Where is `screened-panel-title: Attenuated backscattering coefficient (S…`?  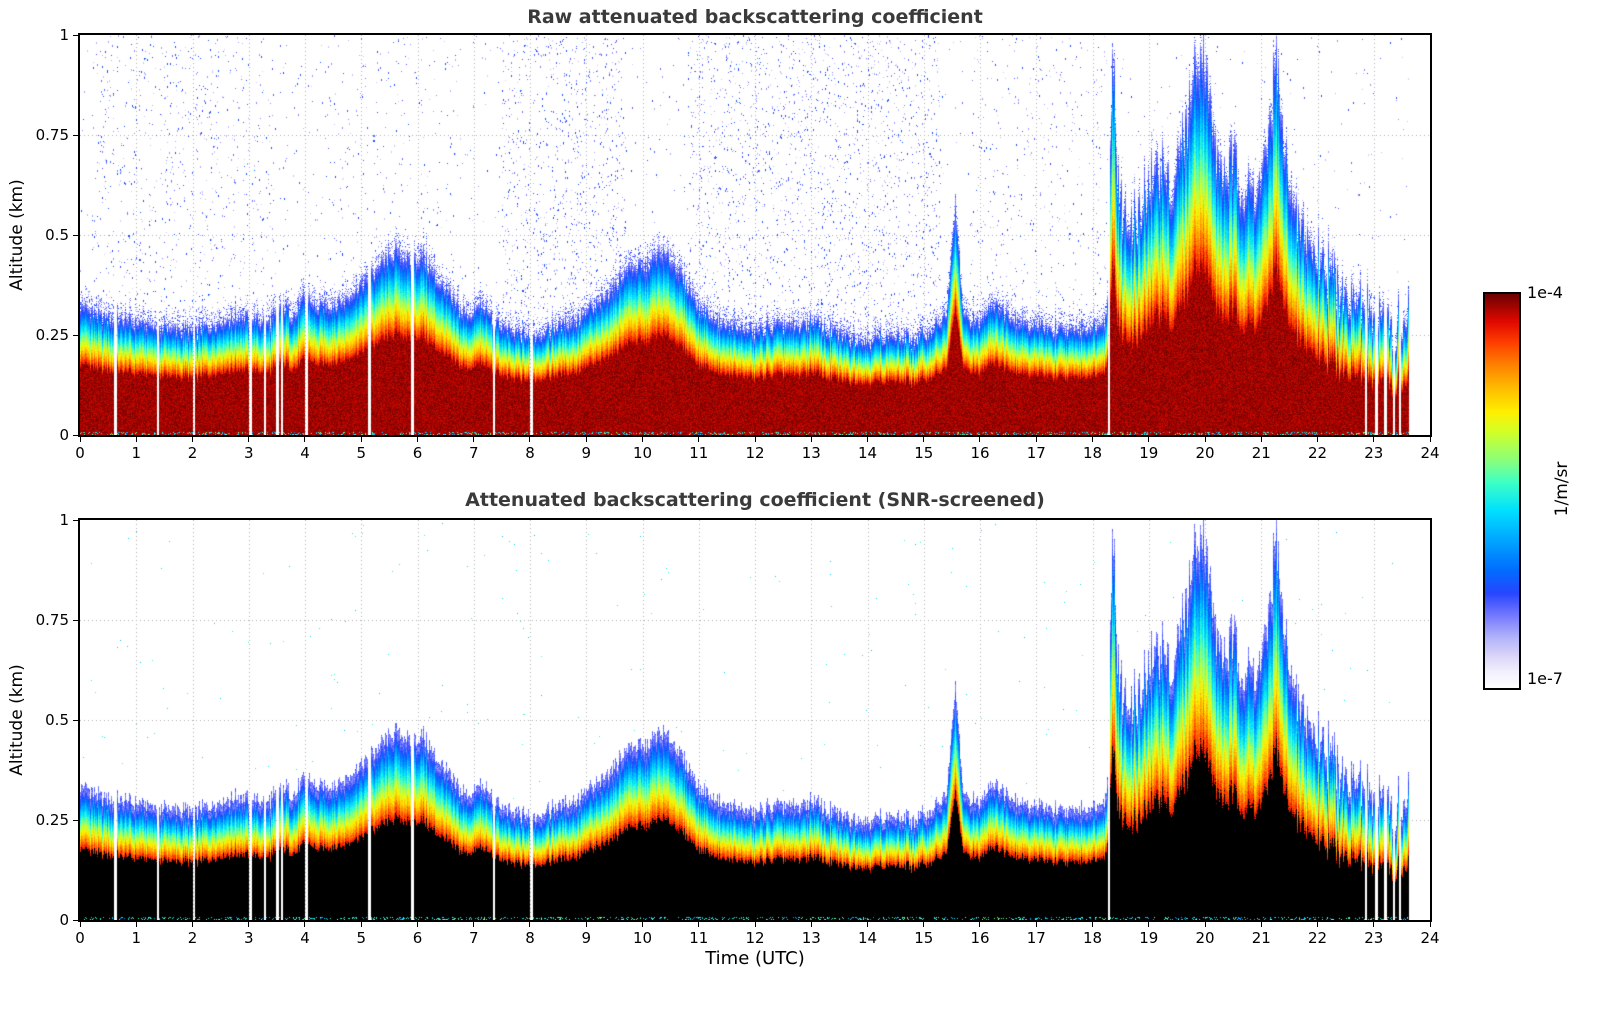 screened-panel-title: Attenuated backscattering coefficient (S… is located at coordinates (755, 500).